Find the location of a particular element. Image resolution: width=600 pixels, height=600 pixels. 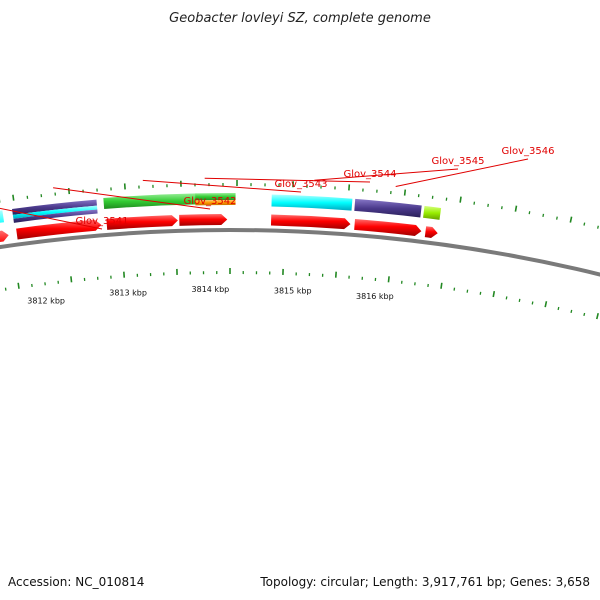

kbp-scale-label: 3812 kbp is located at coordinates (46, 300).